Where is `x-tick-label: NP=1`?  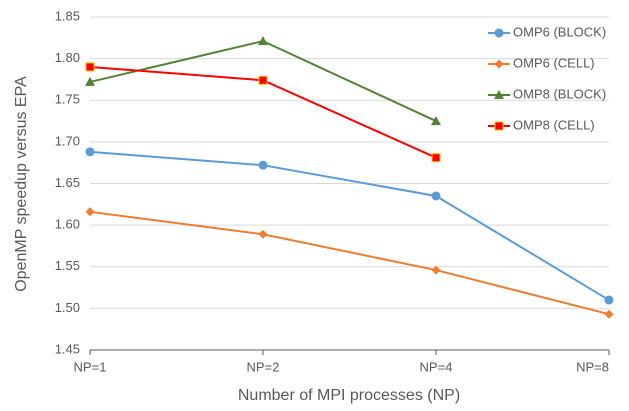 x-tick-label: NP=1 is located at coordinates (90, 366).